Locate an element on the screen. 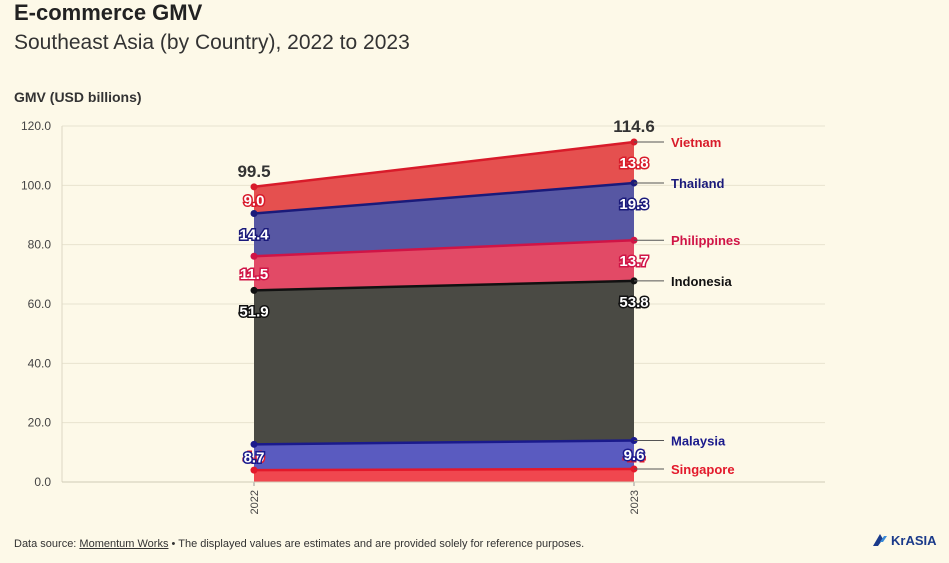 The image size is (949, 563). y-tick-label-1: 20.0 is located at coordinates (40, 423).